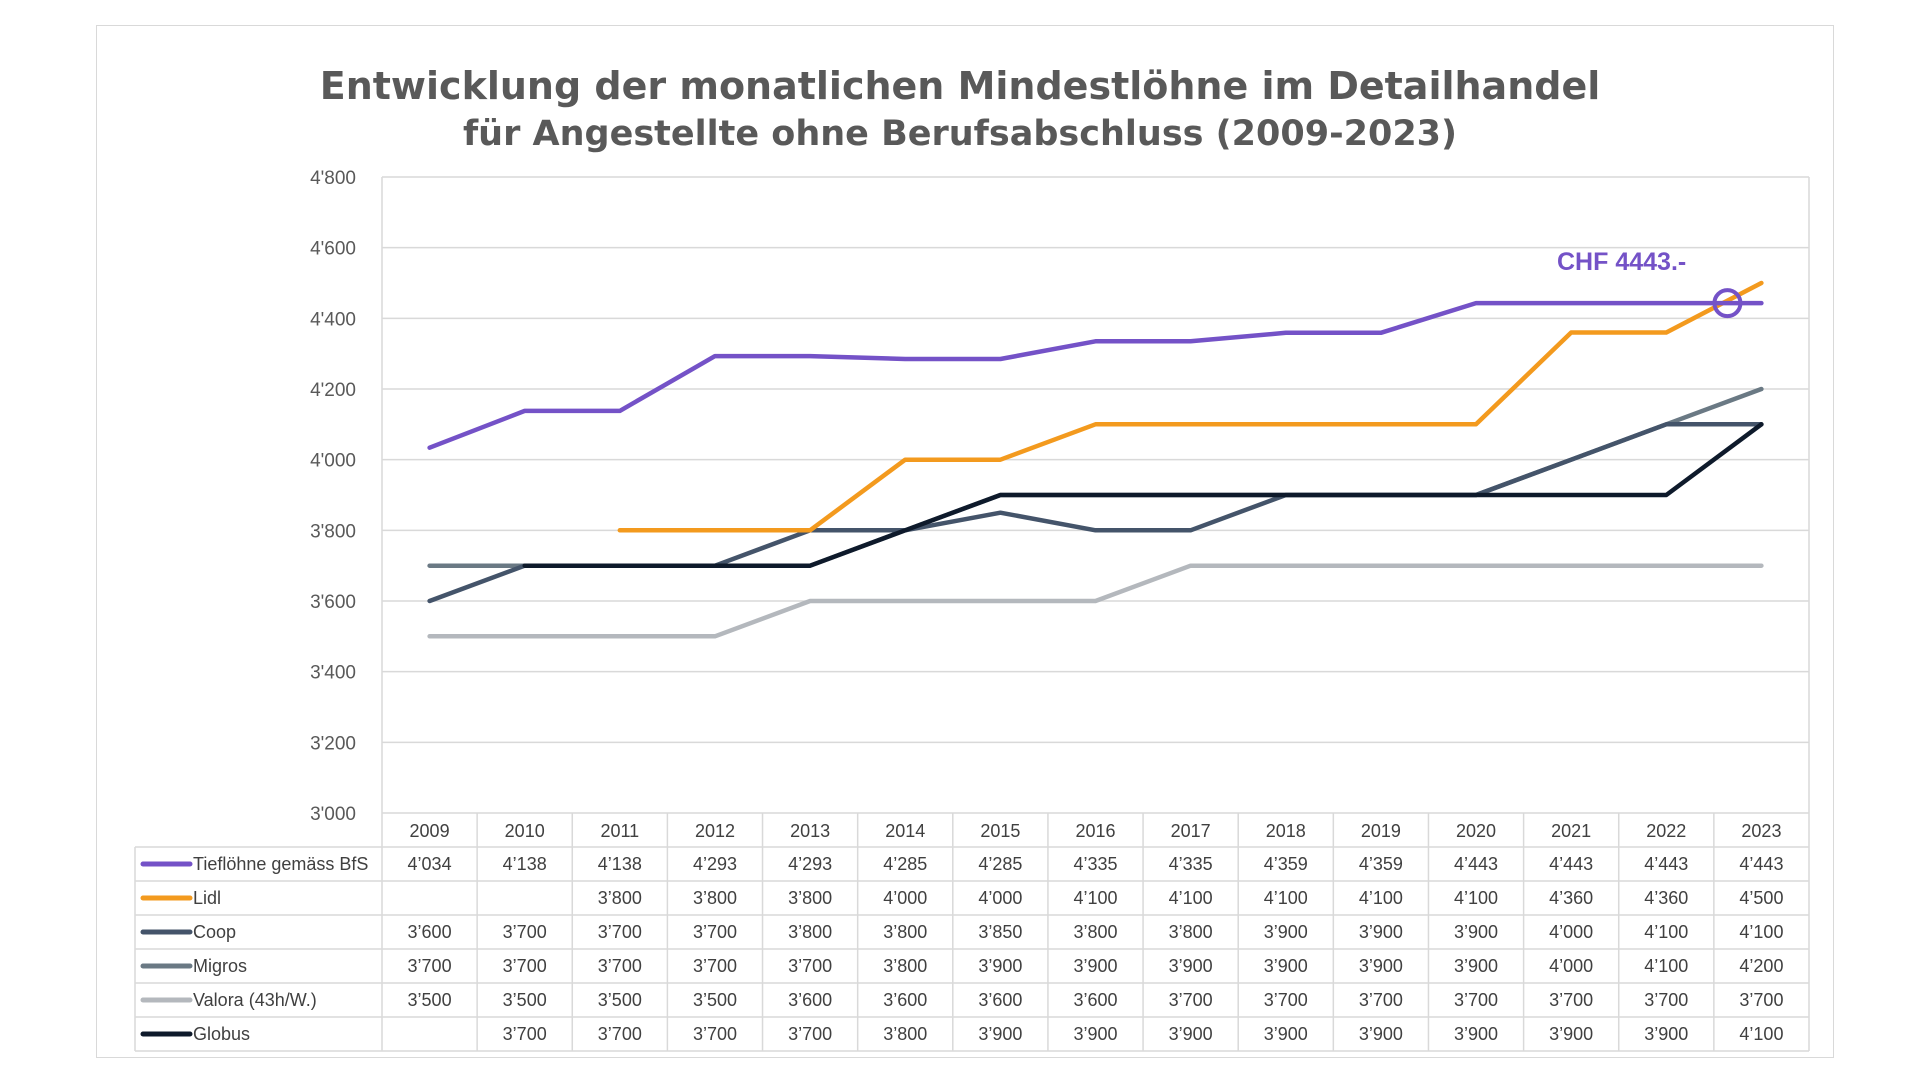  I want to click on data-label: 4’034, so click(430, 864).